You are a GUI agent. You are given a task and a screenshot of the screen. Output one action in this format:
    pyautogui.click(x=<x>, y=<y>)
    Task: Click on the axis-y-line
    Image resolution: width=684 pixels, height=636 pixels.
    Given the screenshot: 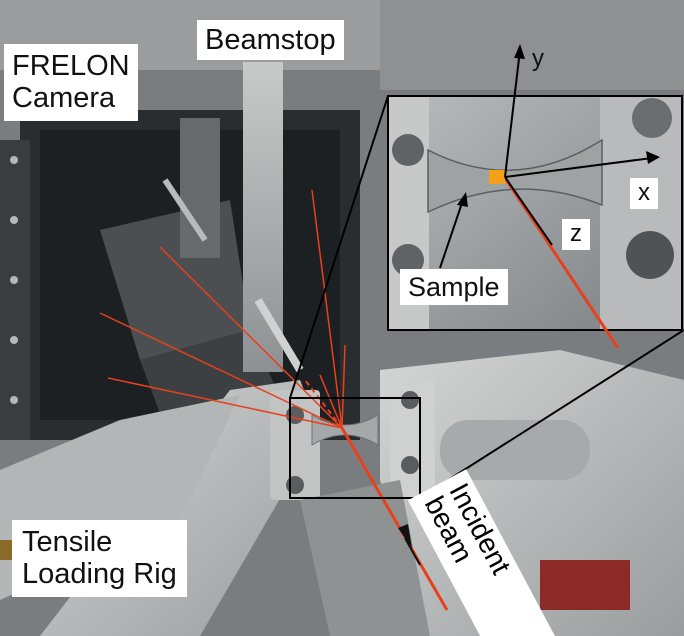 What is the action you would take?
    pyautogui.click(x=512, y=113)
    